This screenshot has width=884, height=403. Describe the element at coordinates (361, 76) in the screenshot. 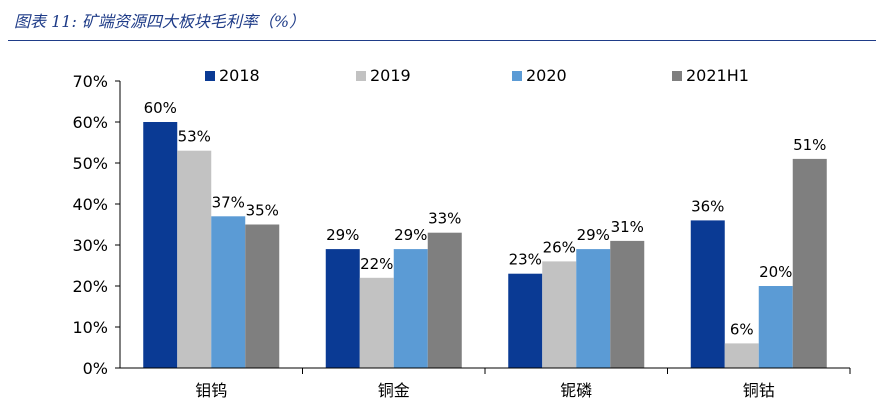

I see `legend-swatch-2019` at that location.